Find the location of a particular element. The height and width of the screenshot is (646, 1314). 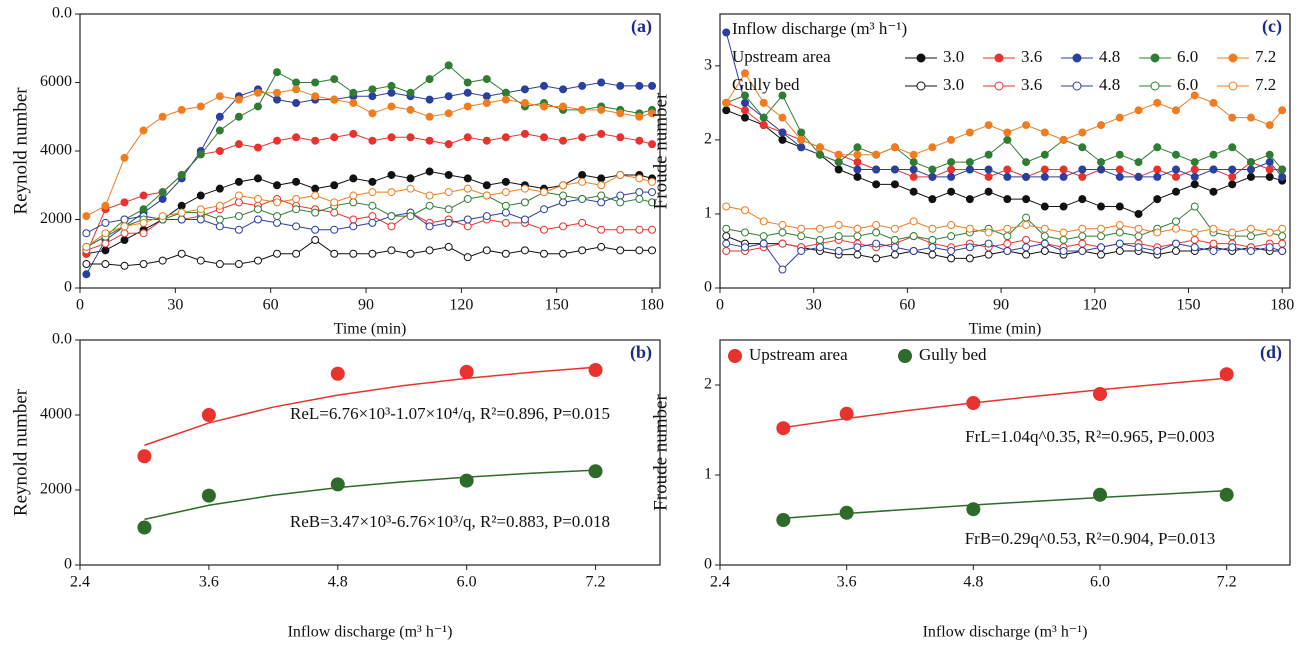

x-tick-label: 6.0 is located at coordinates (467, 582).